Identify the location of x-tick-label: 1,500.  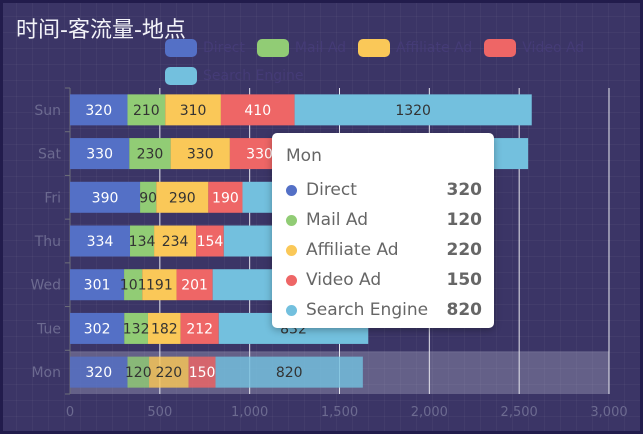
(339, 412).